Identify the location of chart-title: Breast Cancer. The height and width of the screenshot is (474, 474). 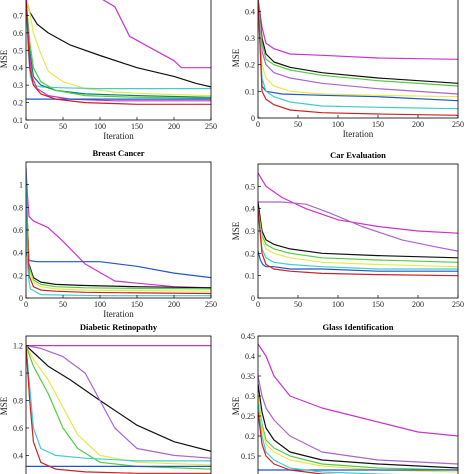
(118, 153).